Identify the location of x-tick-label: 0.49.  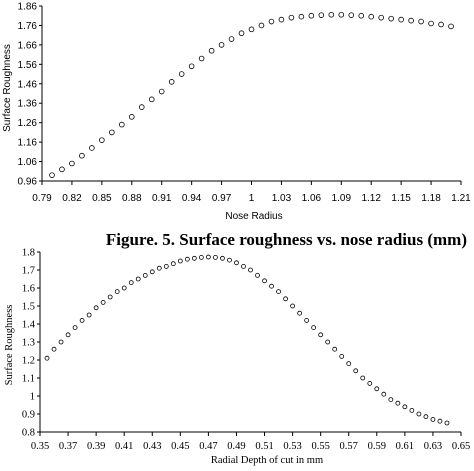
(236, 446).